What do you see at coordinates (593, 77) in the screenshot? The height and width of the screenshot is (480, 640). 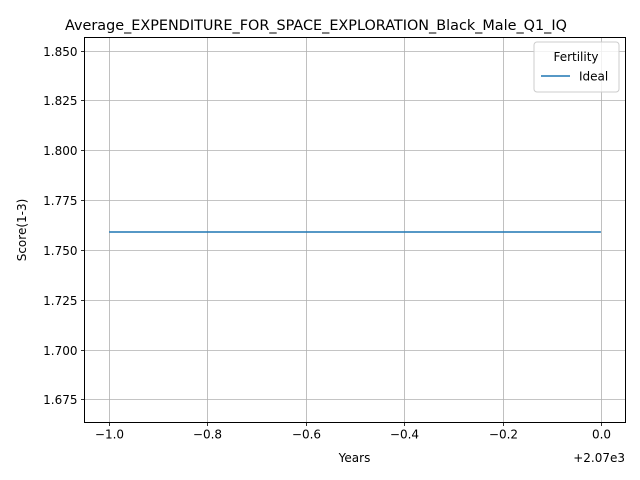 I see `legend-label-ideal: Ideal` at bounding box center [593, 77].